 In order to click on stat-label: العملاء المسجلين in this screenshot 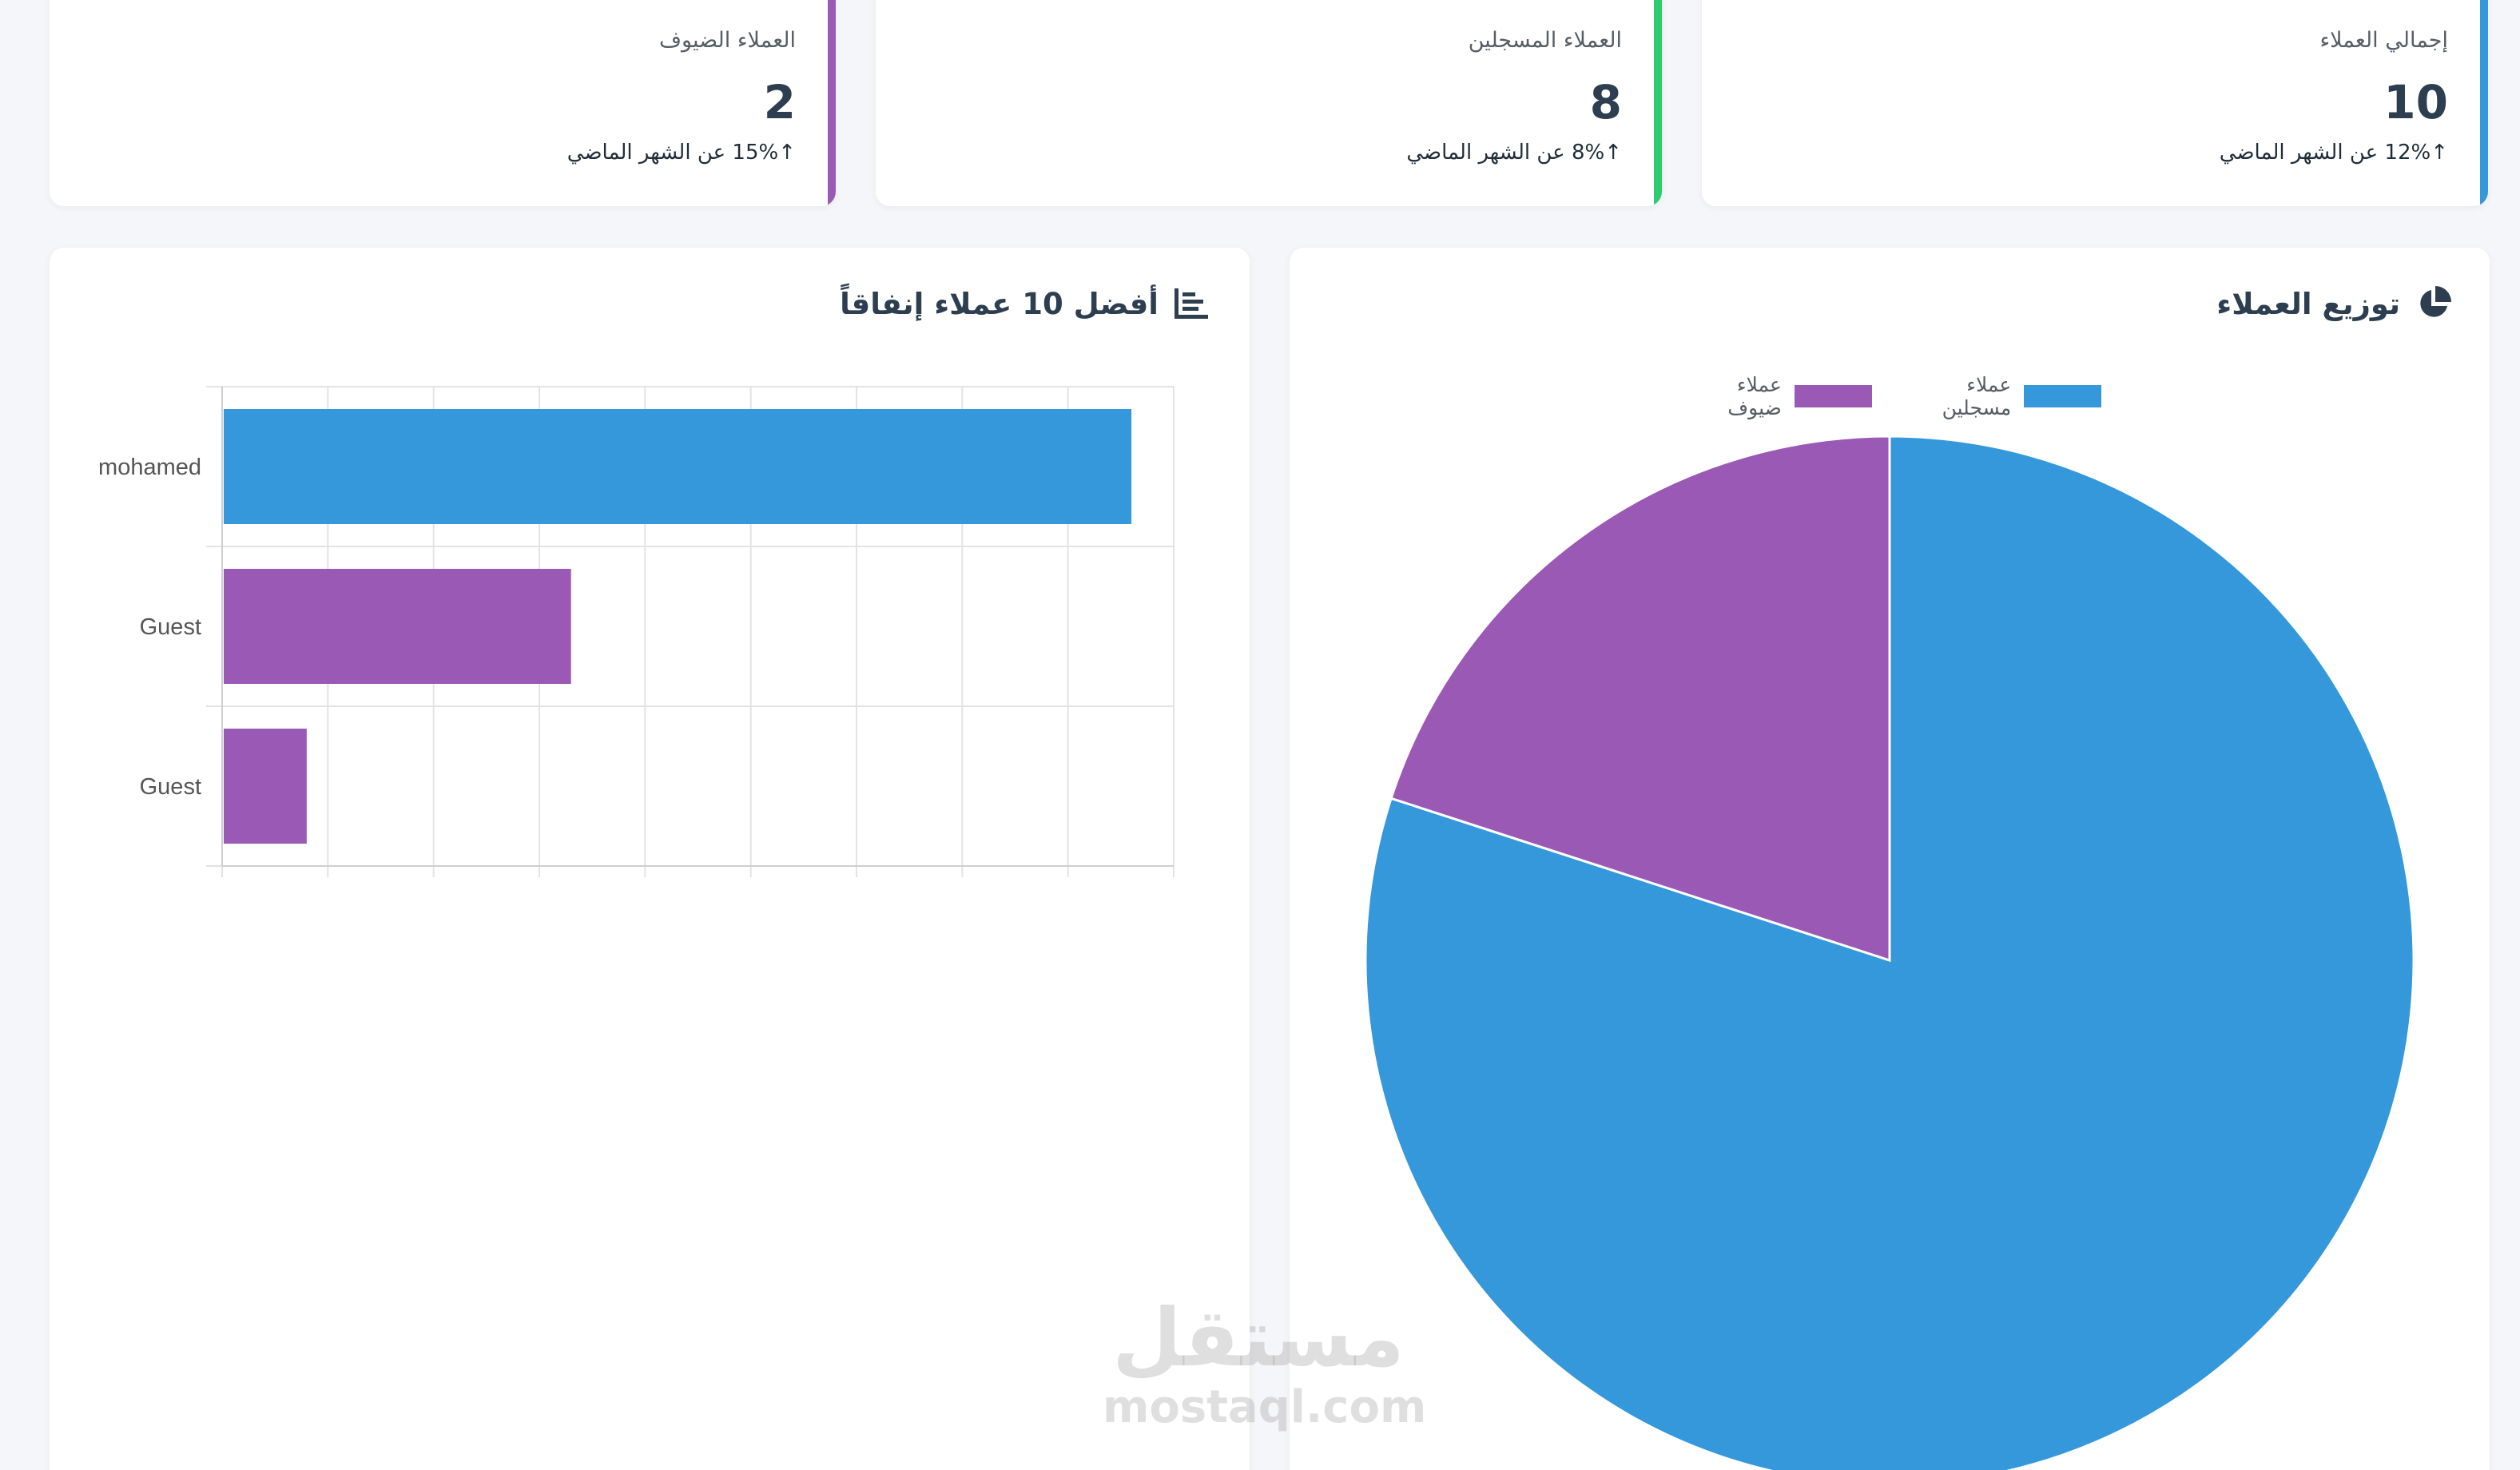, I will do `click(1545, 41)`.